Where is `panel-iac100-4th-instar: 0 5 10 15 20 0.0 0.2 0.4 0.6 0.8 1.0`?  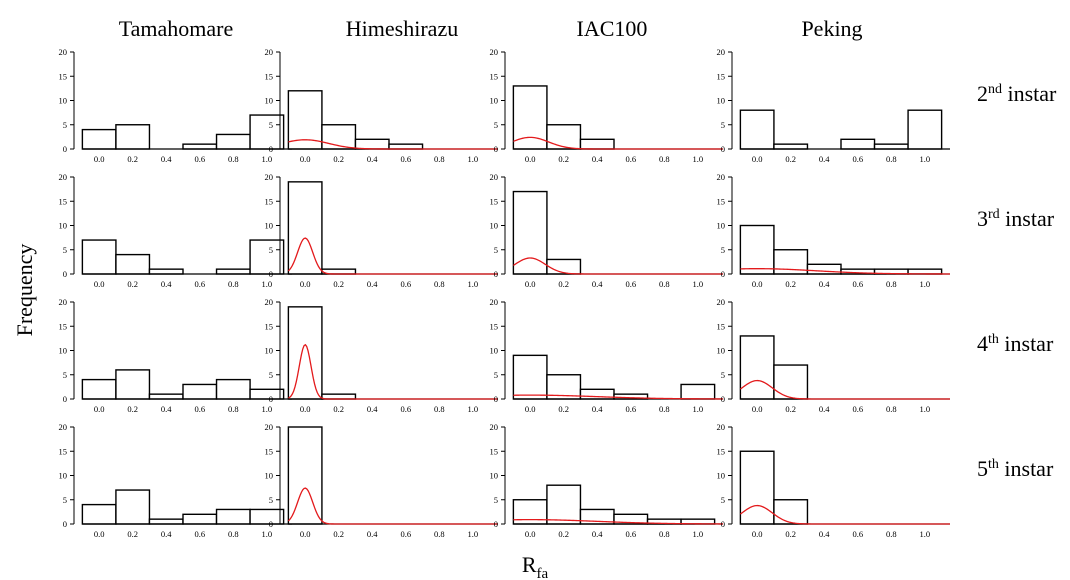 panel-iac100-4th-instar: 0 5 10 15 20 0.0 0.2 0.4 0.6 0.8 1.0 is located at coordinates (607, 355).